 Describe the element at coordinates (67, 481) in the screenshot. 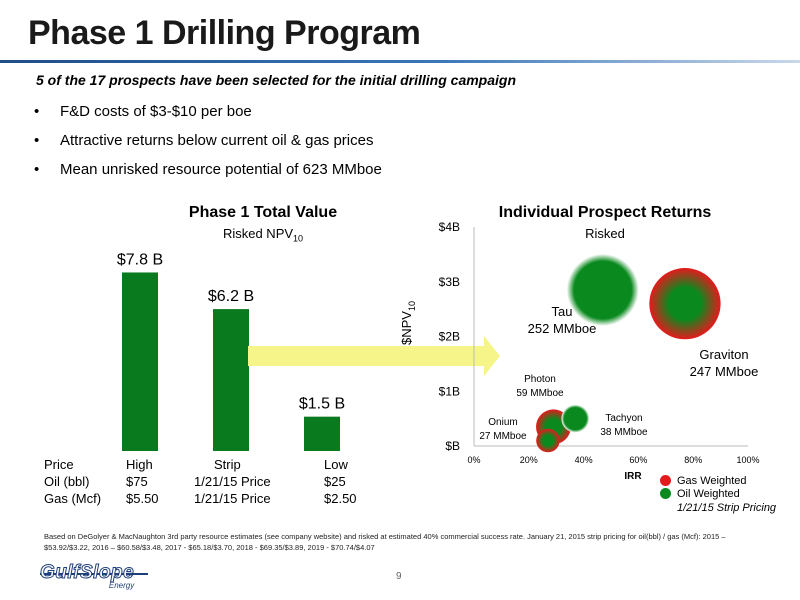

I see `table-cell: Oil (bbl)` at that location.